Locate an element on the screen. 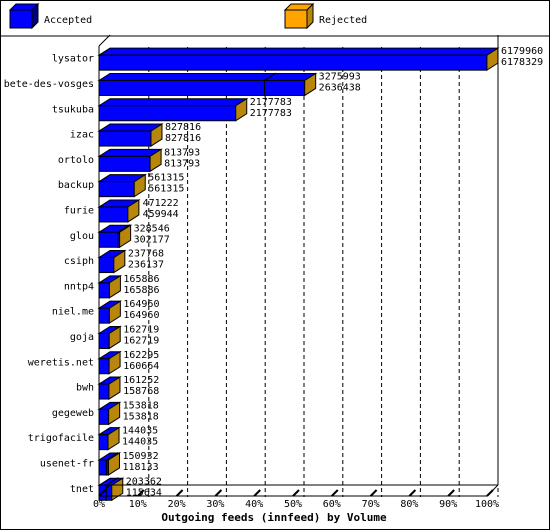 The width and height of the screenshot is (550, 530). rejected-value-label: 164960 is located at coordinates (141, 315).